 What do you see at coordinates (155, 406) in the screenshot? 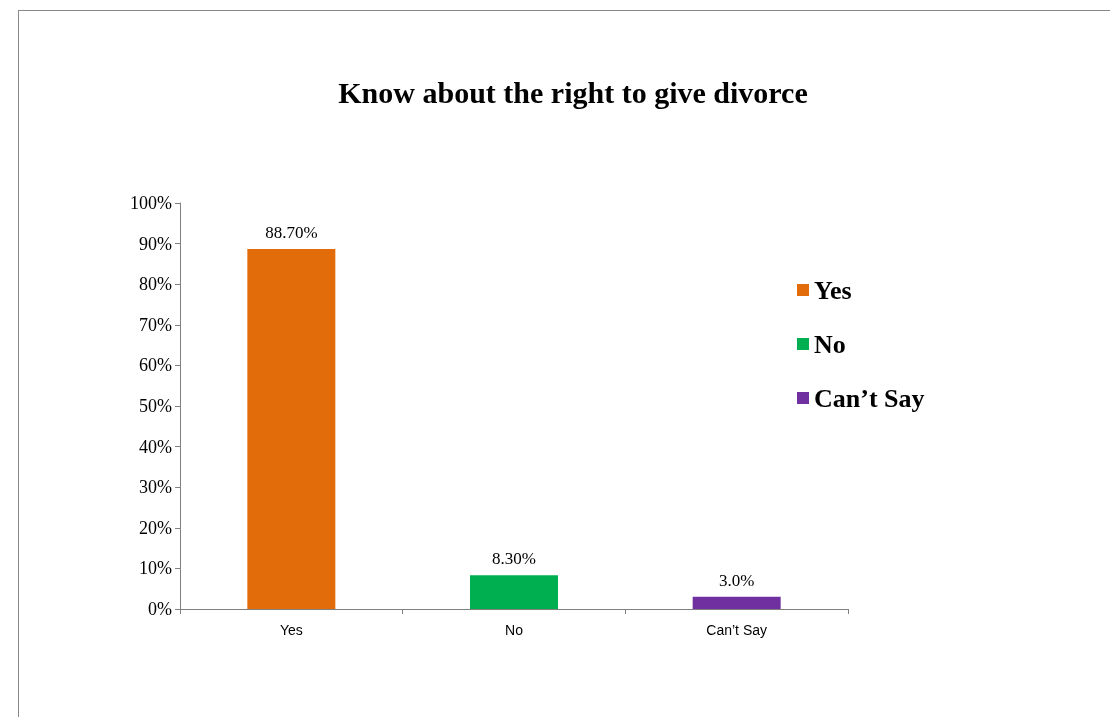
I see `y-tick-label: 50%` at bounding box center [155, 406].